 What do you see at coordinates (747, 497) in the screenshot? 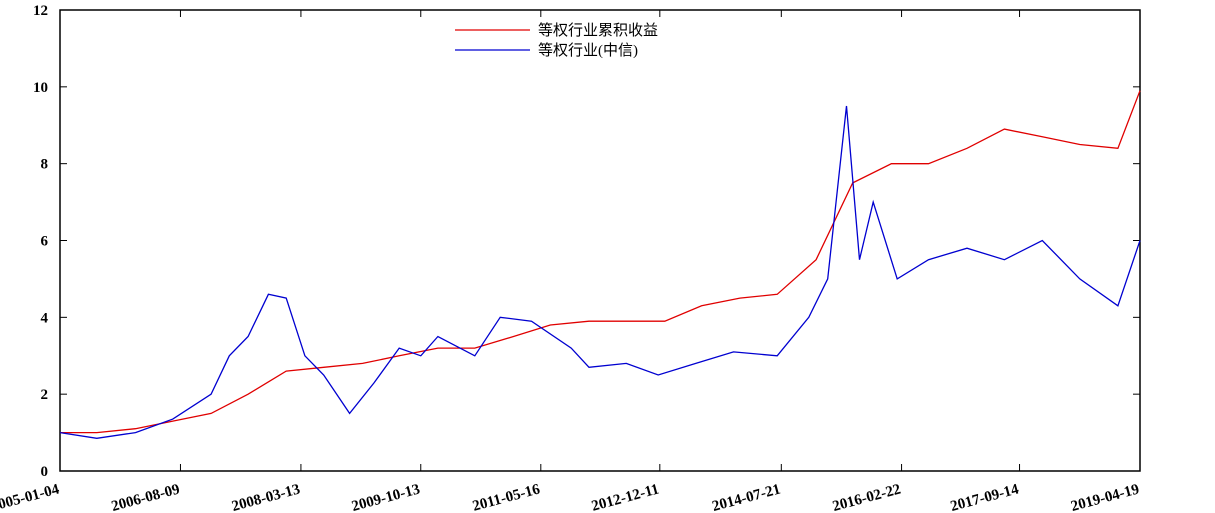
I see `x-tick-label: 2014-07-21` at bounding box center [747, 497].